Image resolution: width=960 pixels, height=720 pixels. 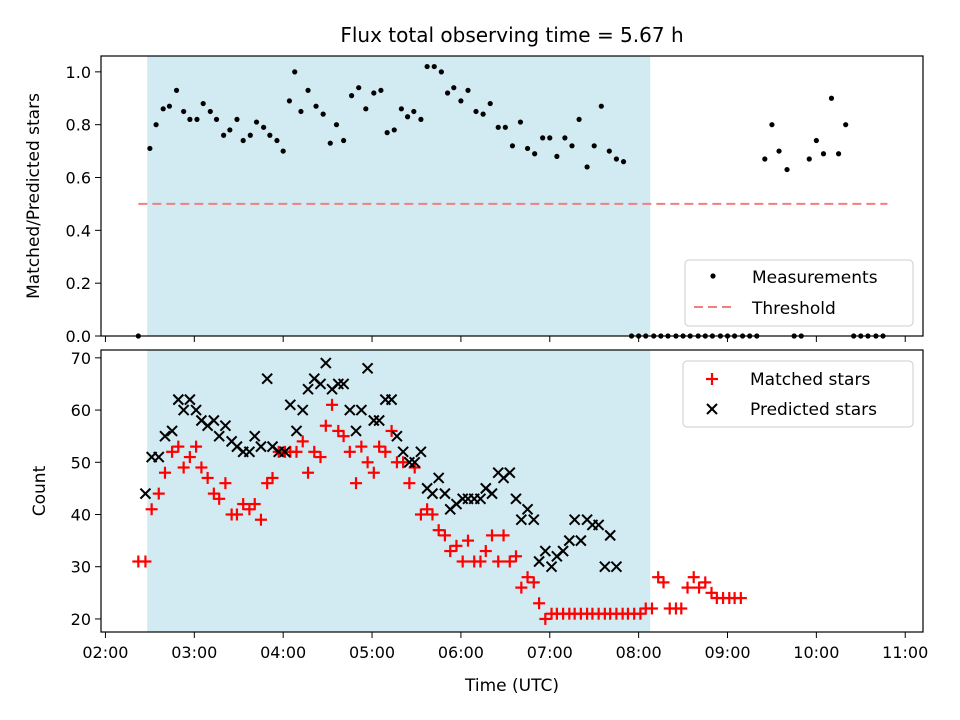 What do you see at coordinates (81, 462) in the screenshot?
I see `y-tick-label: 50` at bounding box center [81, 462].